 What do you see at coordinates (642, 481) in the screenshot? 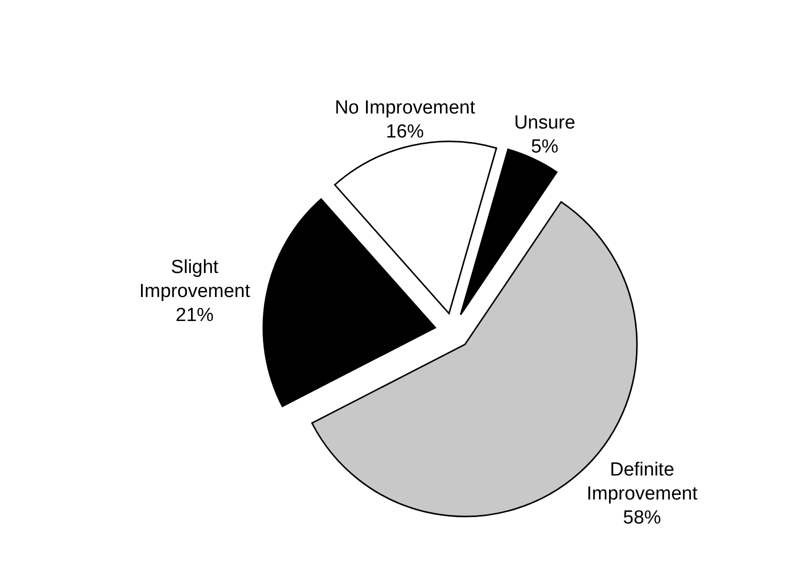
I see `slice-label: Definite Improvement` at bounding box center [642, 481].